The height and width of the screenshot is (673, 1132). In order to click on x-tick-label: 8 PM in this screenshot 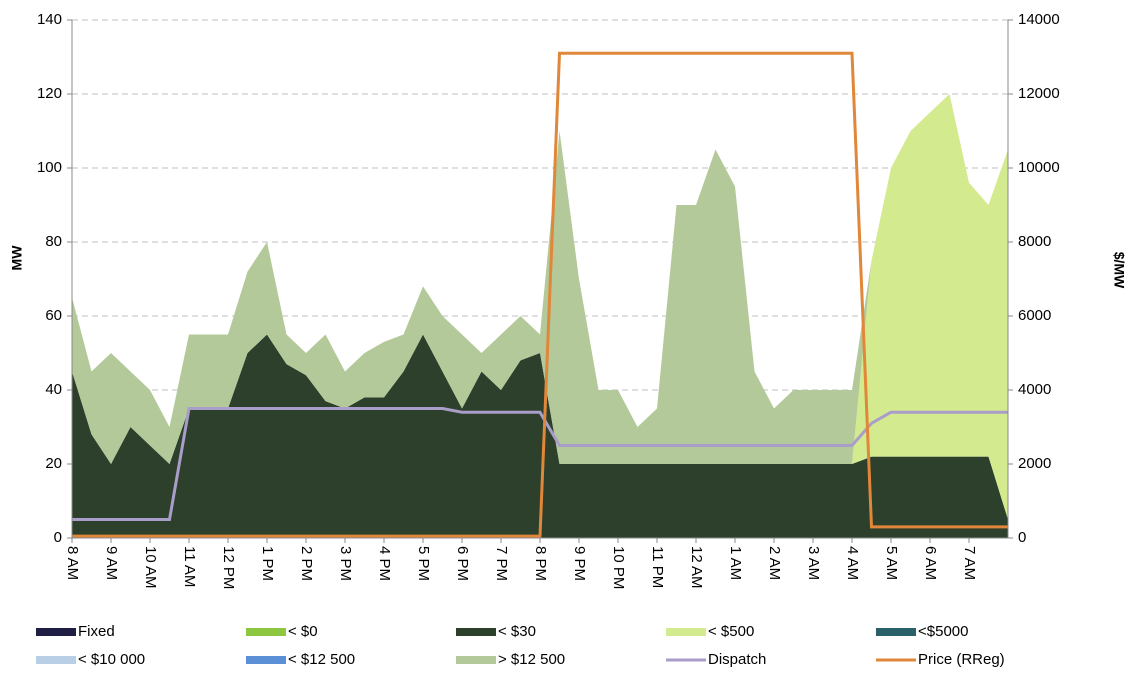, I will do `click(540, 563)`.